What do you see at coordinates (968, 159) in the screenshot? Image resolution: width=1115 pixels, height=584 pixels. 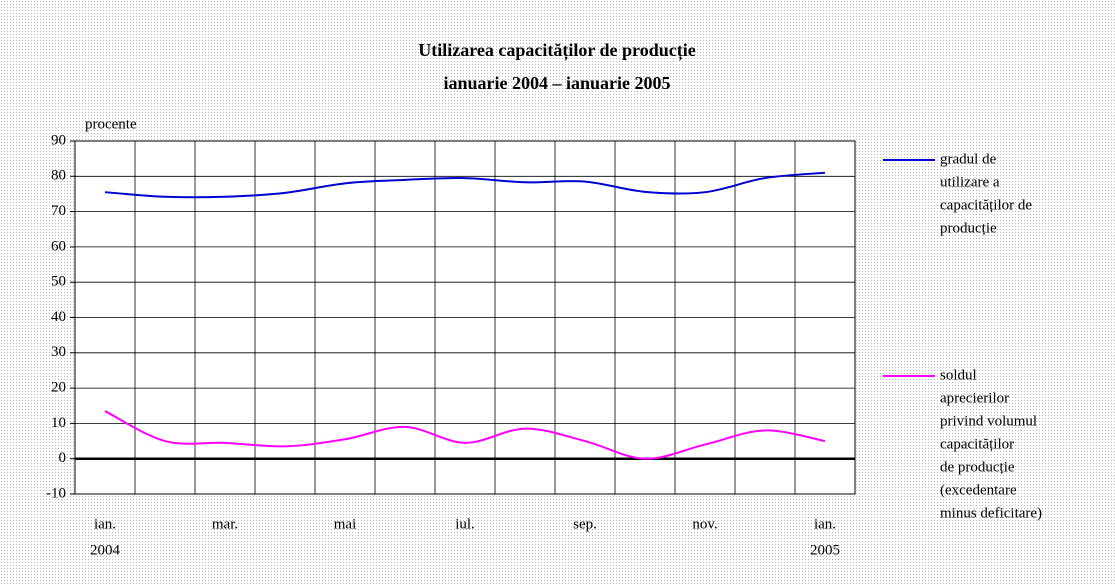 I see `legend-label: gradul de` at bounding box center [968, 159].